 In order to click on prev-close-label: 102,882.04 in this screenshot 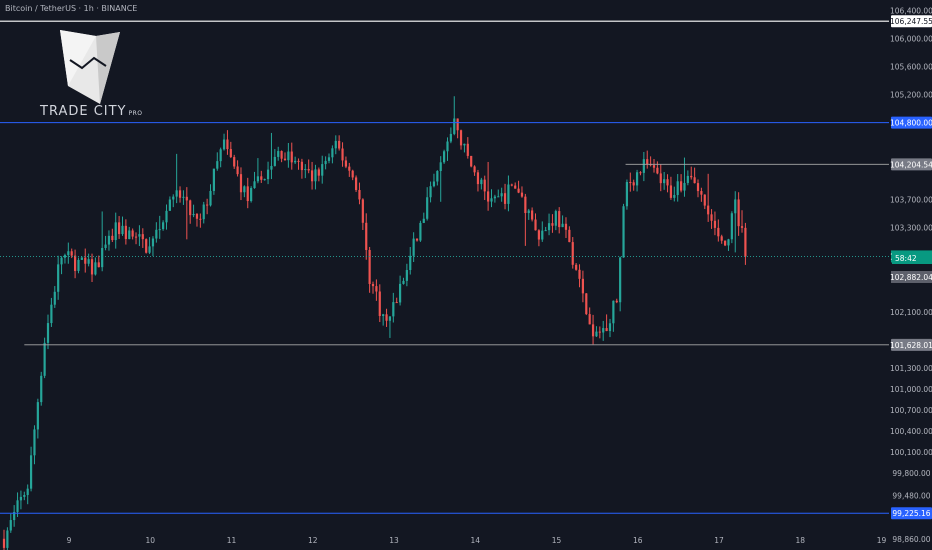, I will do `click(911, 277)`.